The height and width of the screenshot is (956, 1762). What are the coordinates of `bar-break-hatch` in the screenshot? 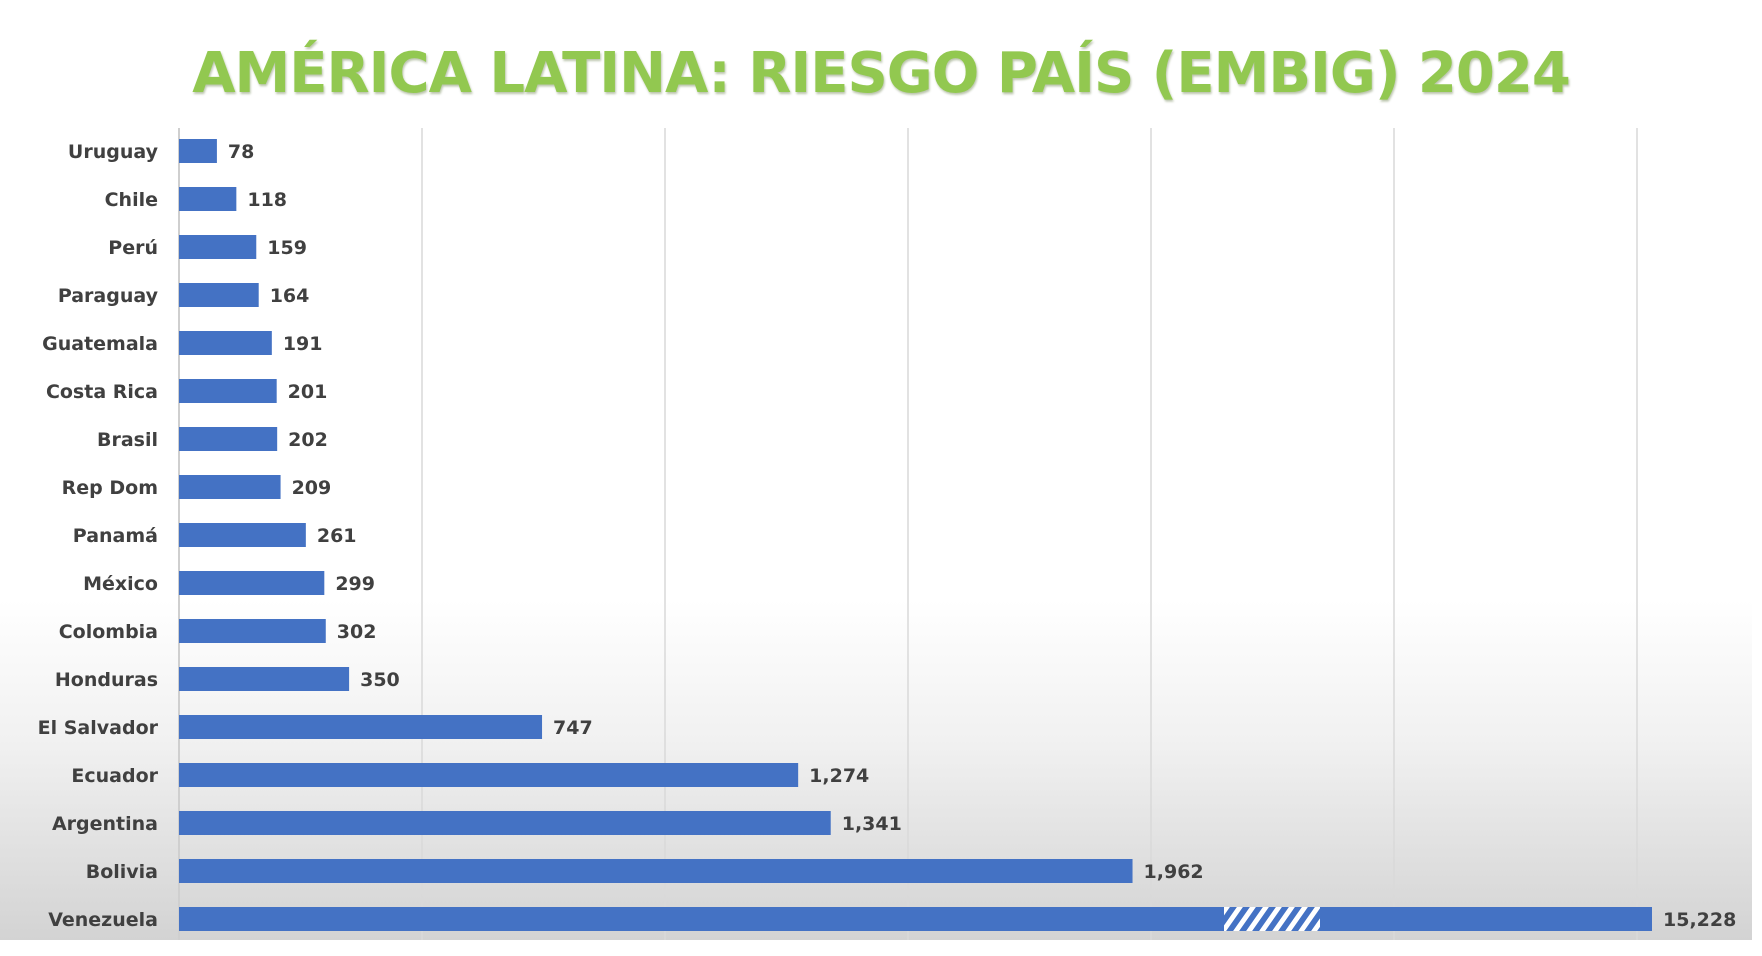 It's located at (1272, 919).